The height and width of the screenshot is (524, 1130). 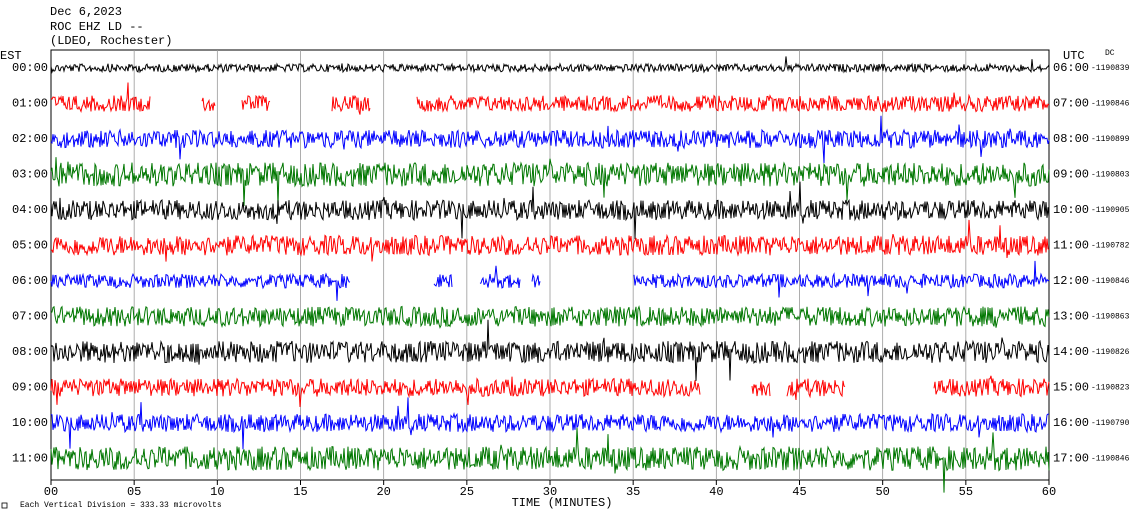 I want to click on est-label: 04:00, so click(x=30, y=210).